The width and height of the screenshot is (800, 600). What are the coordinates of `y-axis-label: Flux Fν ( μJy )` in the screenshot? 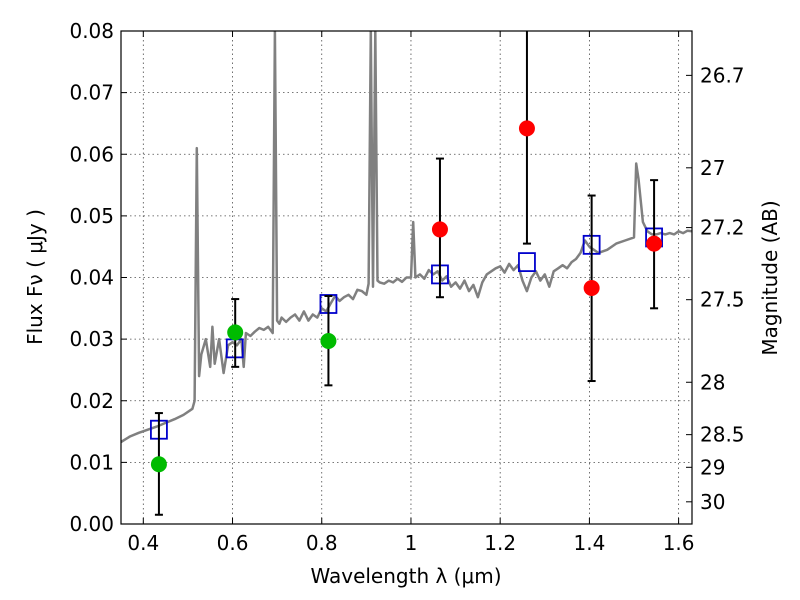 It's located at (35, 277).